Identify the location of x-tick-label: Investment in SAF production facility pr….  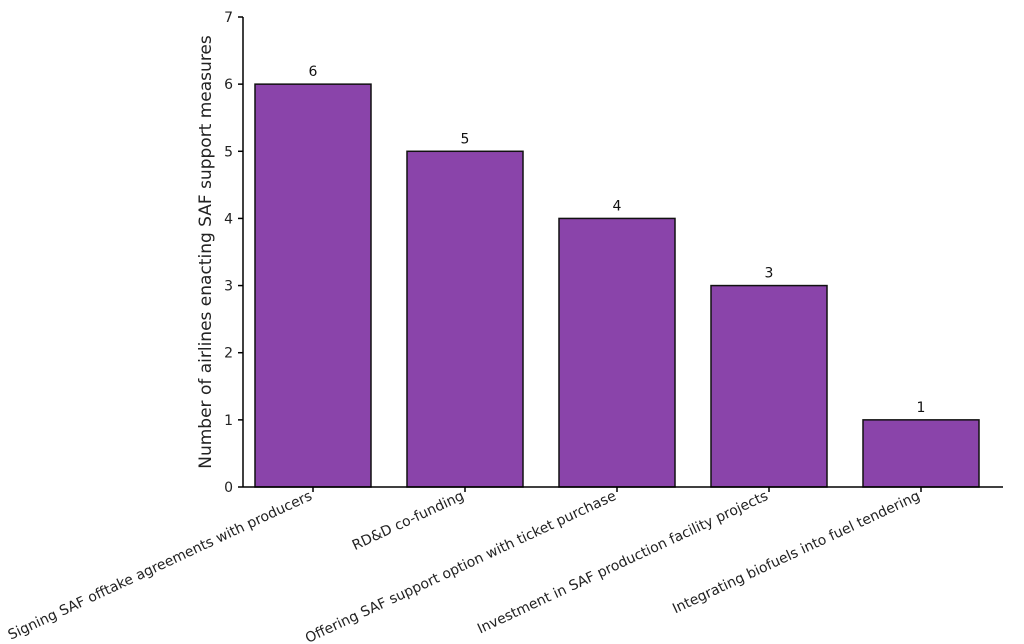
(623, 562).